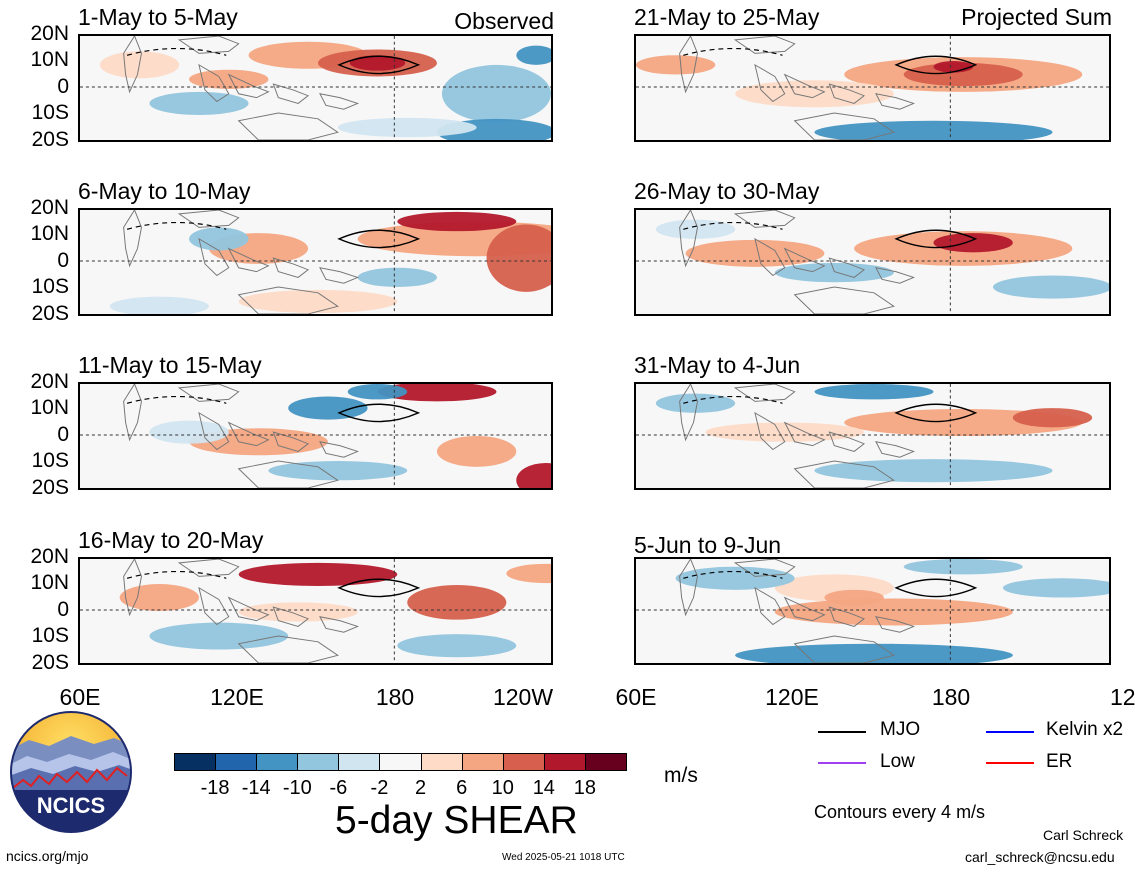 The image size is (1135, 872). I want to click on lat-label-10s-row3: 10S, so click(50, 460).